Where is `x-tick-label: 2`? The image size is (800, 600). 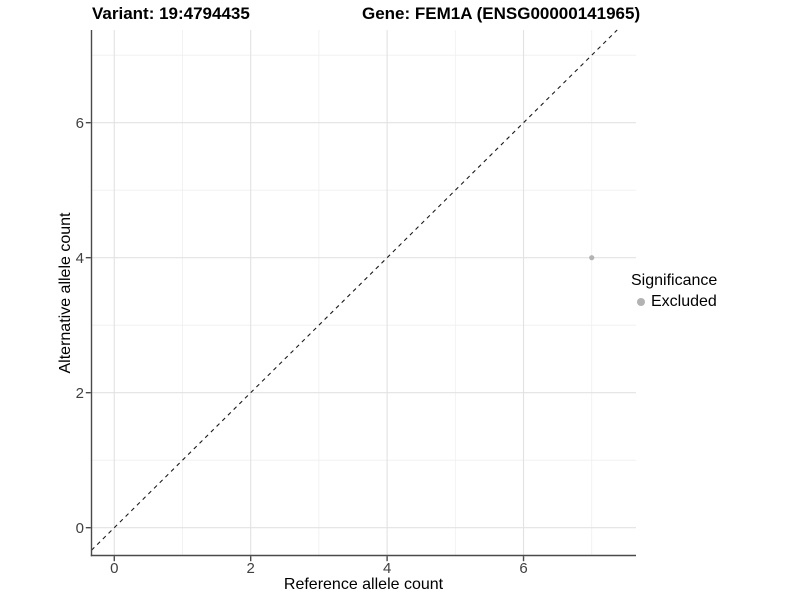
x-tick-label: 2 is located at coordinates (251, 568).